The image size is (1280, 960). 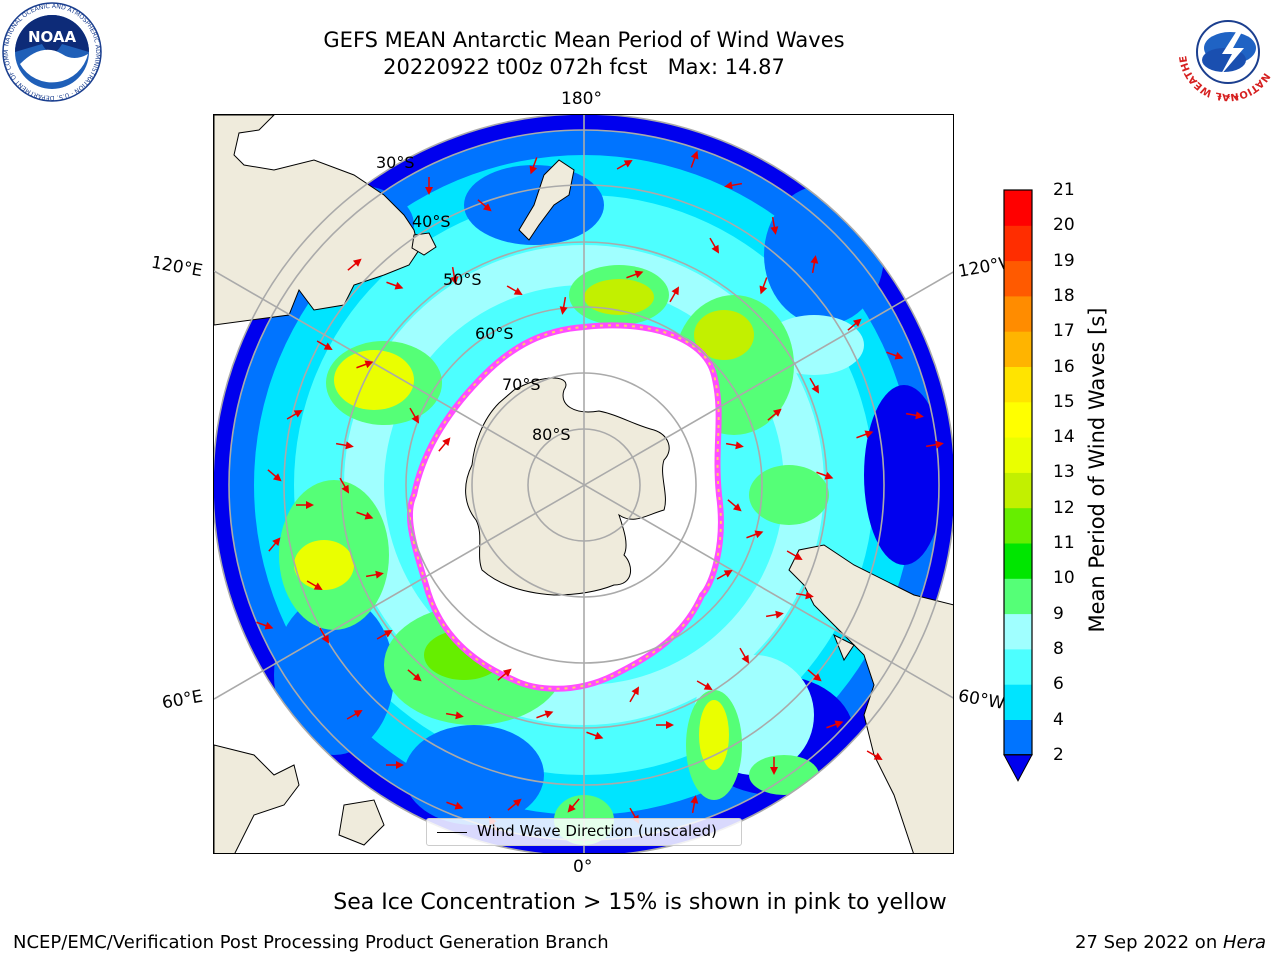 What do you see at coordinates (1058, 648) in the screenshot?
I see `colorbar-tick-label: 8` at bounding box center [1058, 648].